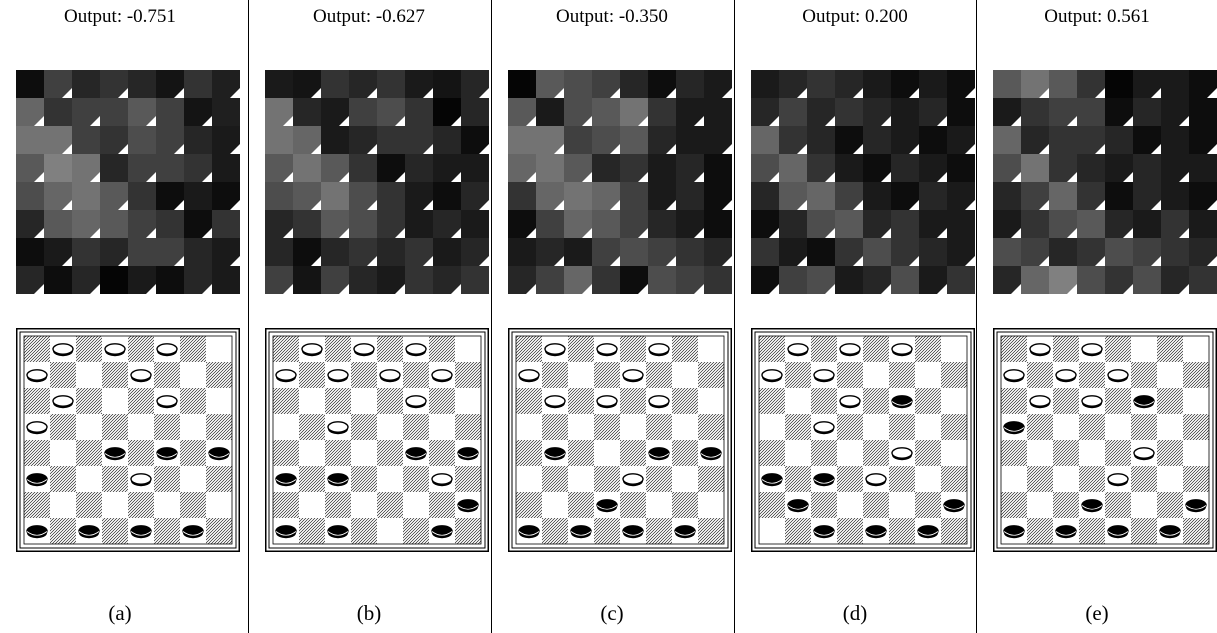 The width and height of the screenshot is (1217, 633). I want to click on panel-label: (d), so click(855, 613).